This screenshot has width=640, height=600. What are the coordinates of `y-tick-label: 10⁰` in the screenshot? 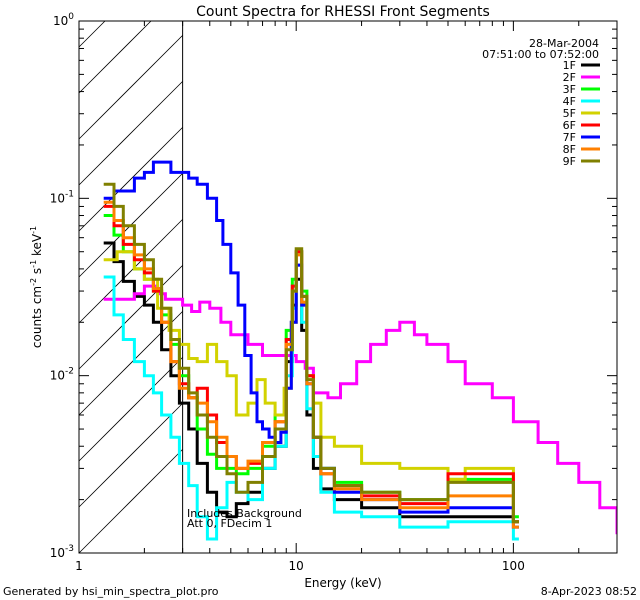 It's located at (63, 20).